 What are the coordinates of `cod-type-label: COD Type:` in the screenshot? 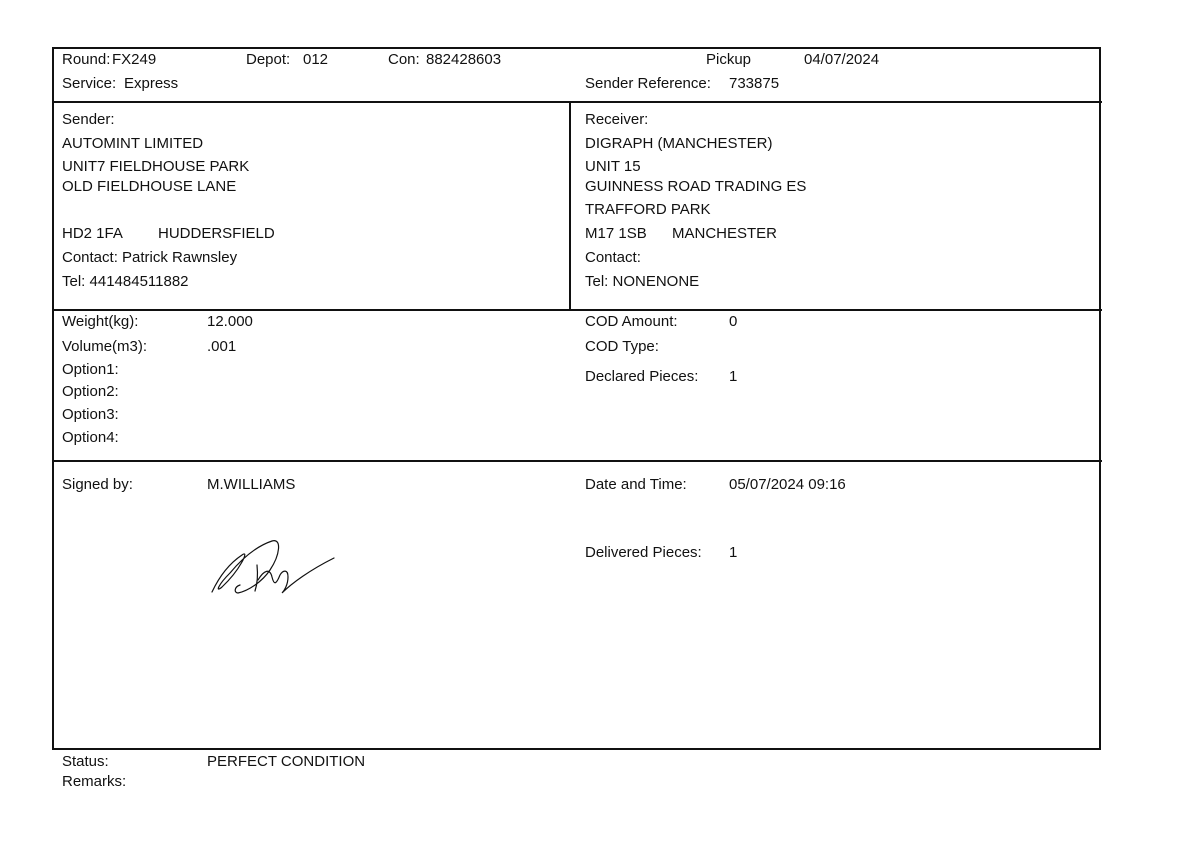 It's located at (622, 346).